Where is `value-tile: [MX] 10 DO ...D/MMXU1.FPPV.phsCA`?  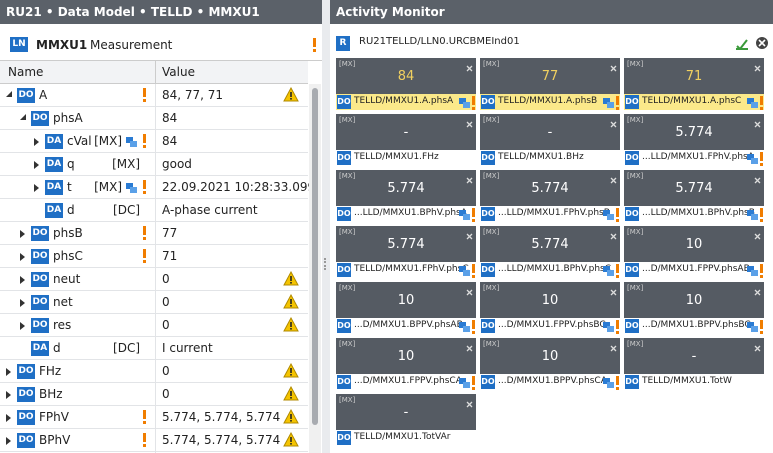
value-tile: [MX] 10 DO ...D/MMXU1.FPPV.phsCA is located at coordinates (406, 364).